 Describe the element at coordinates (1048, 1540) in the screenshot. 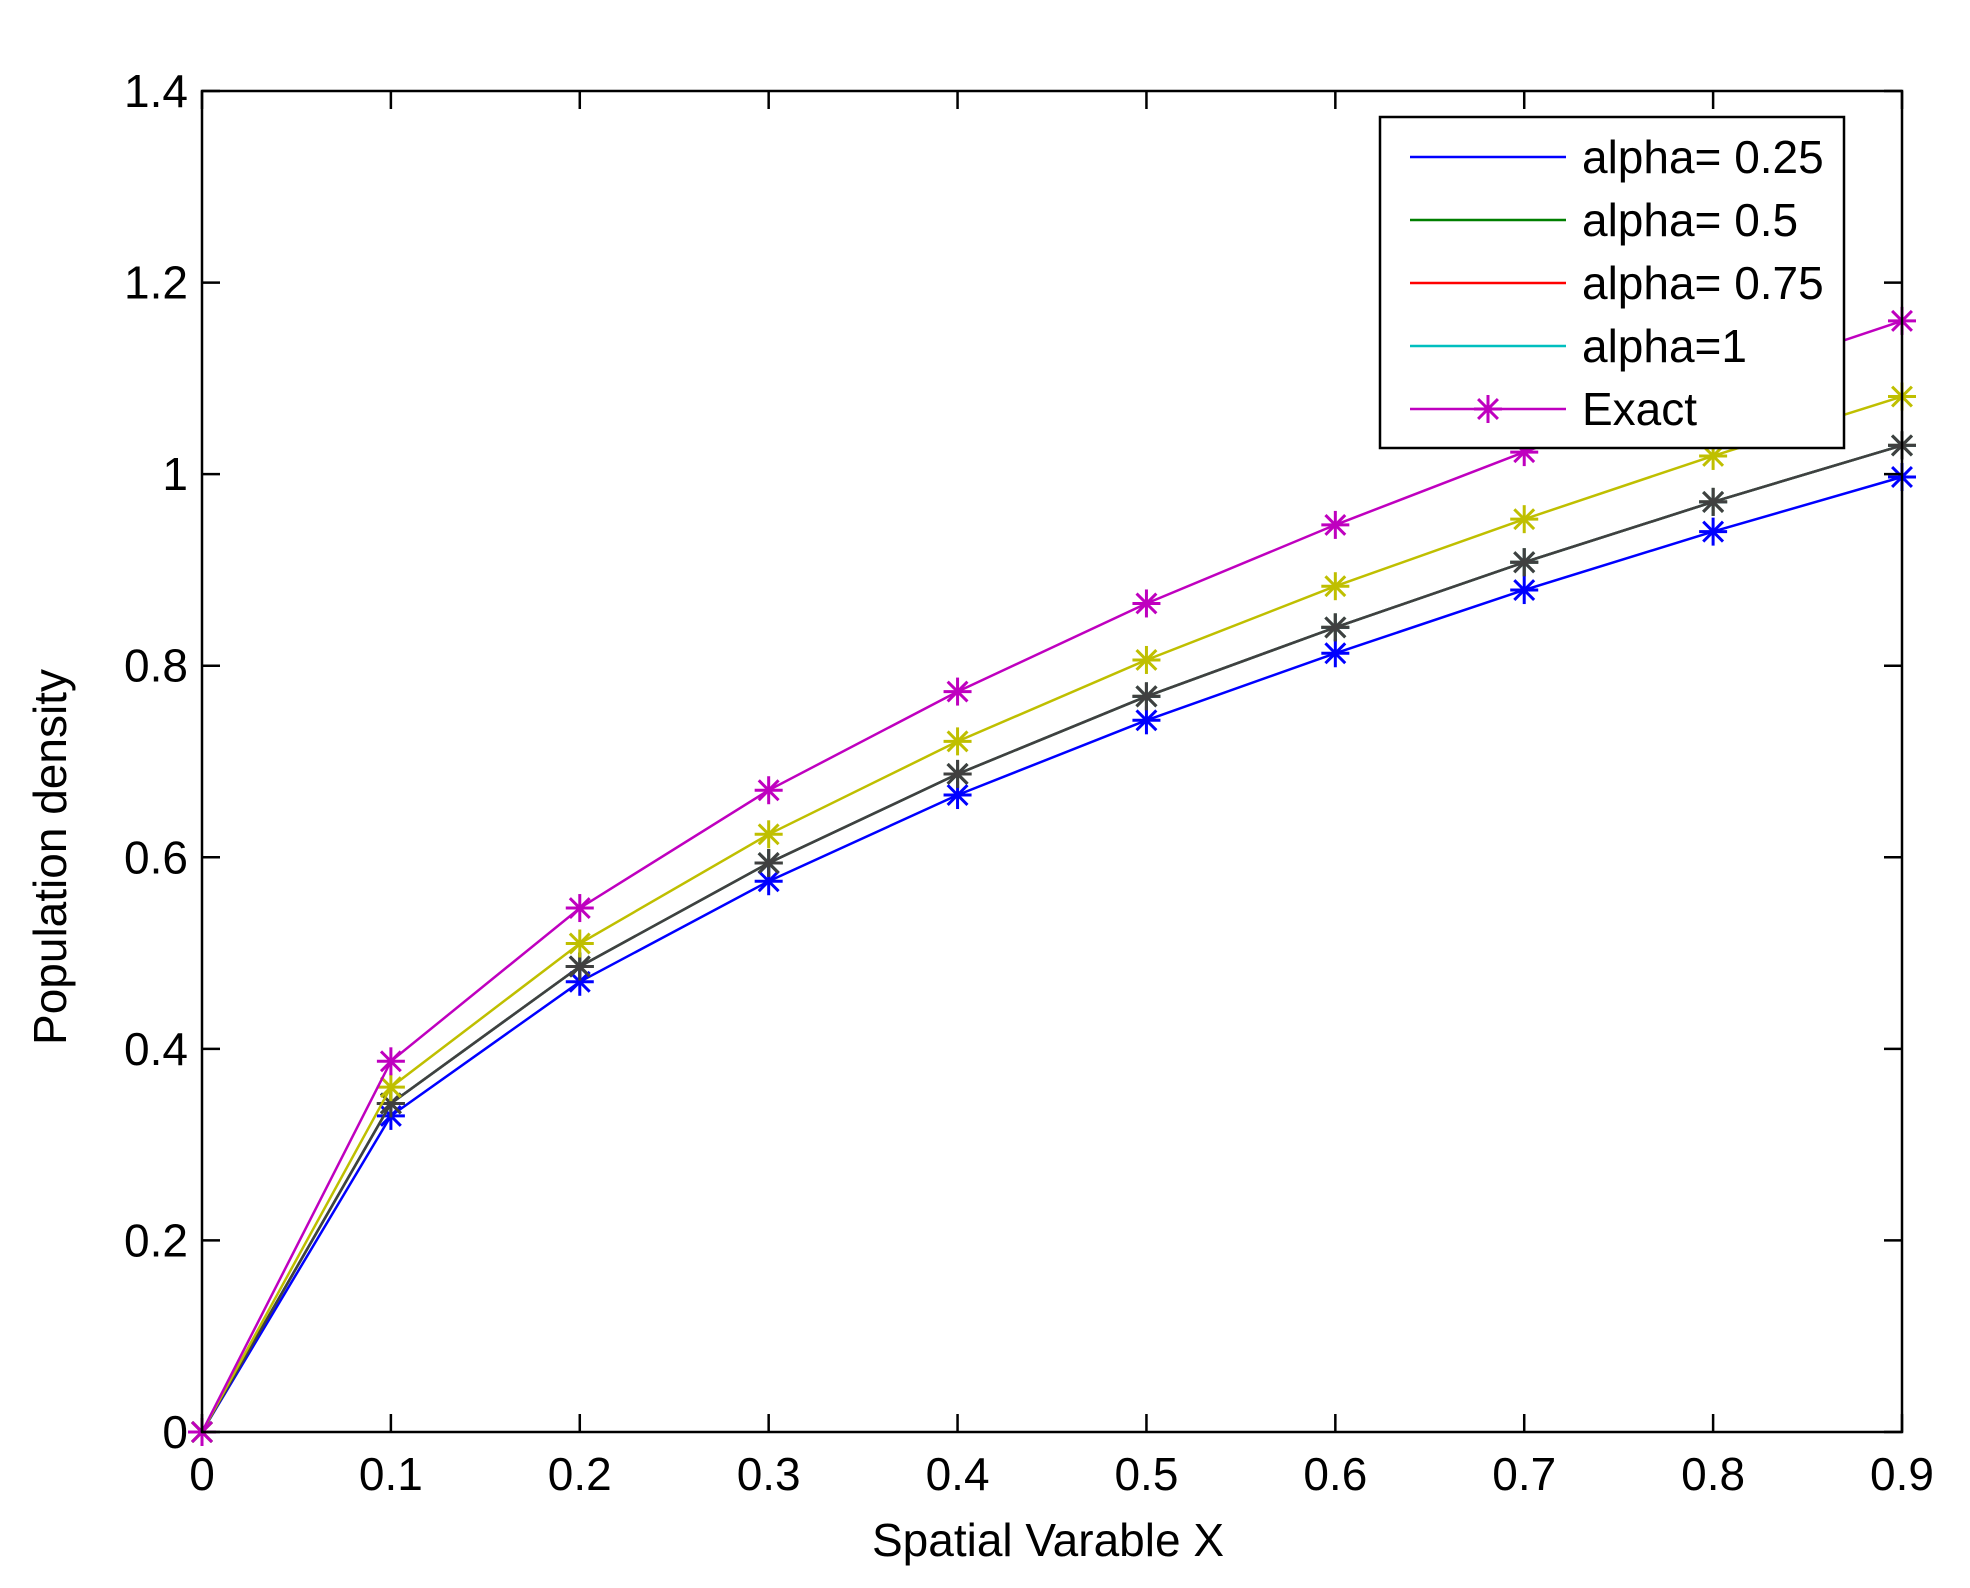

I see `x-axis-title: Spatial Varable X` at that location.